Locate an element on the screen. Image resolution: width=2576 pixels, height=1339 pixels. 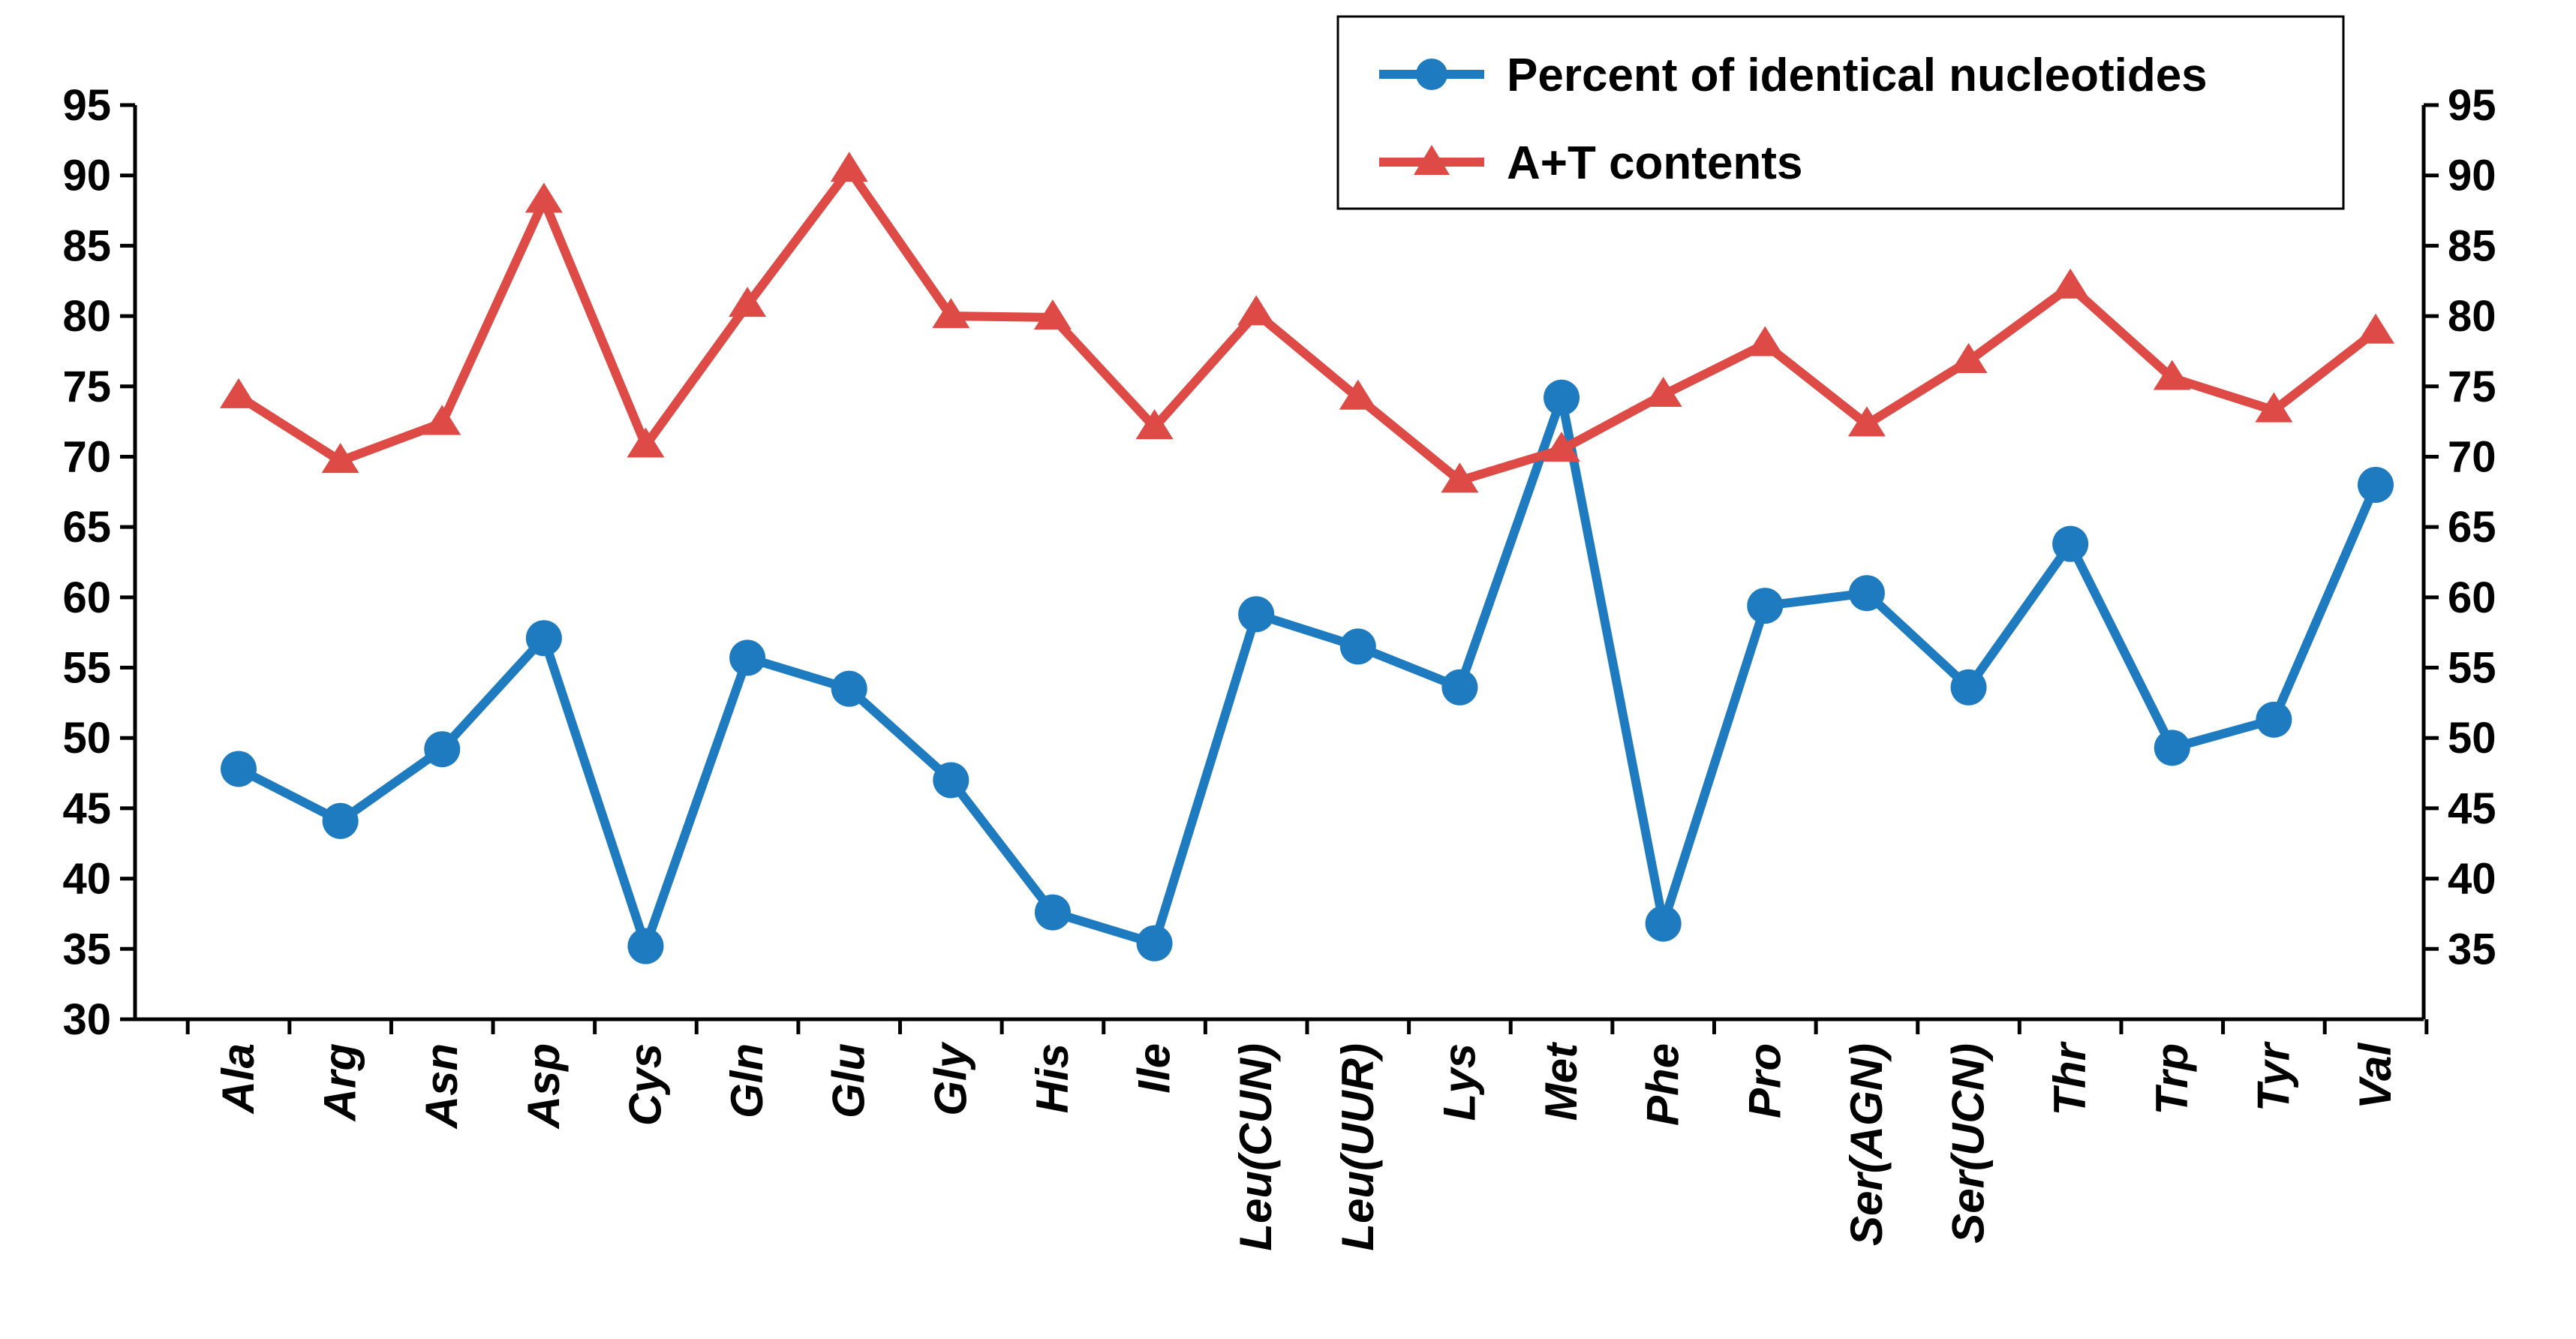
y-tick-label-right: 85 is located at coordinates (2472, 245).